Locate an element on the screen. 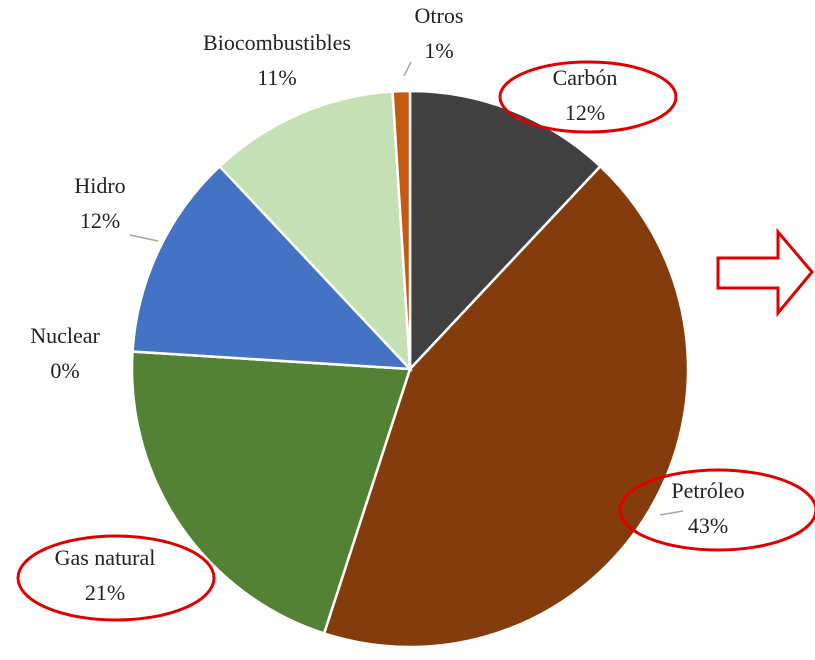 The image size is (815, 660). slice-label: Petróleo is located at coordinates (707, 490).